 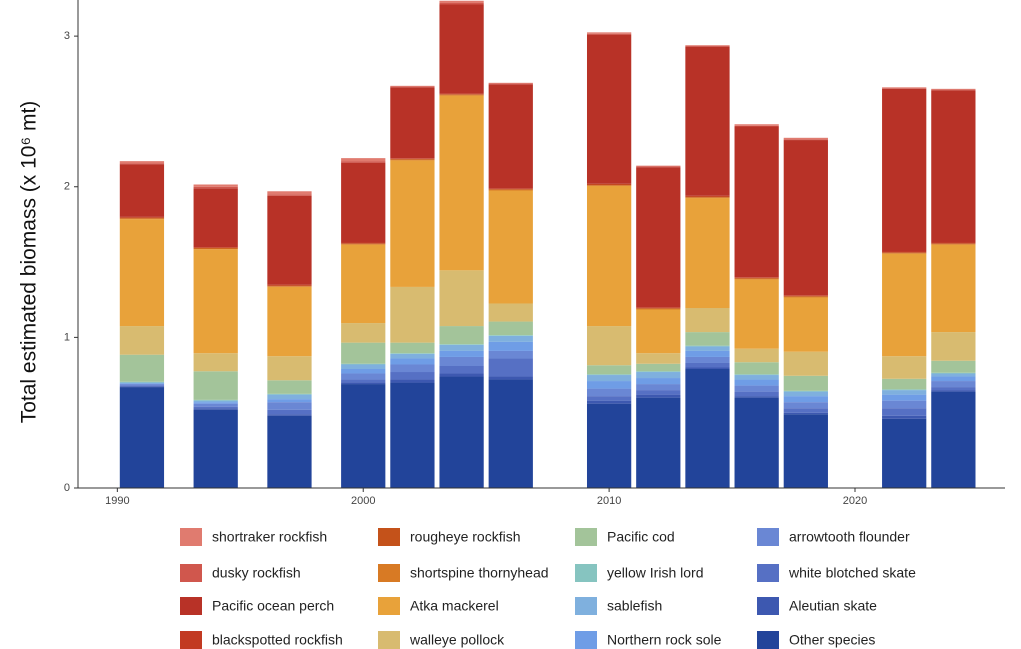 What do you see at coordinates (117, 501) in the screenshot?
I see `x-tick-label: 1990` at bounding box center [117, 501].